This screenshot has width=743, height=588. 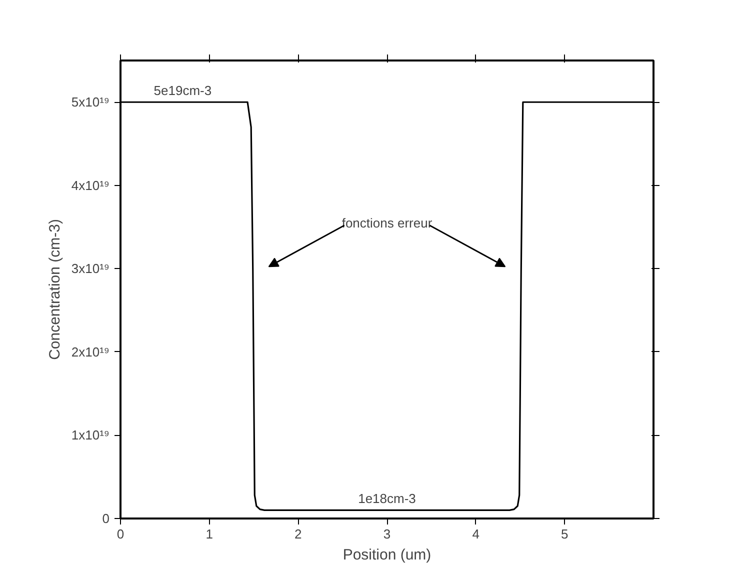 What do you see at coordinates (106, 518) in the screenshot?
I see `y-tick-label: 0` at bounding box center [106, 518].